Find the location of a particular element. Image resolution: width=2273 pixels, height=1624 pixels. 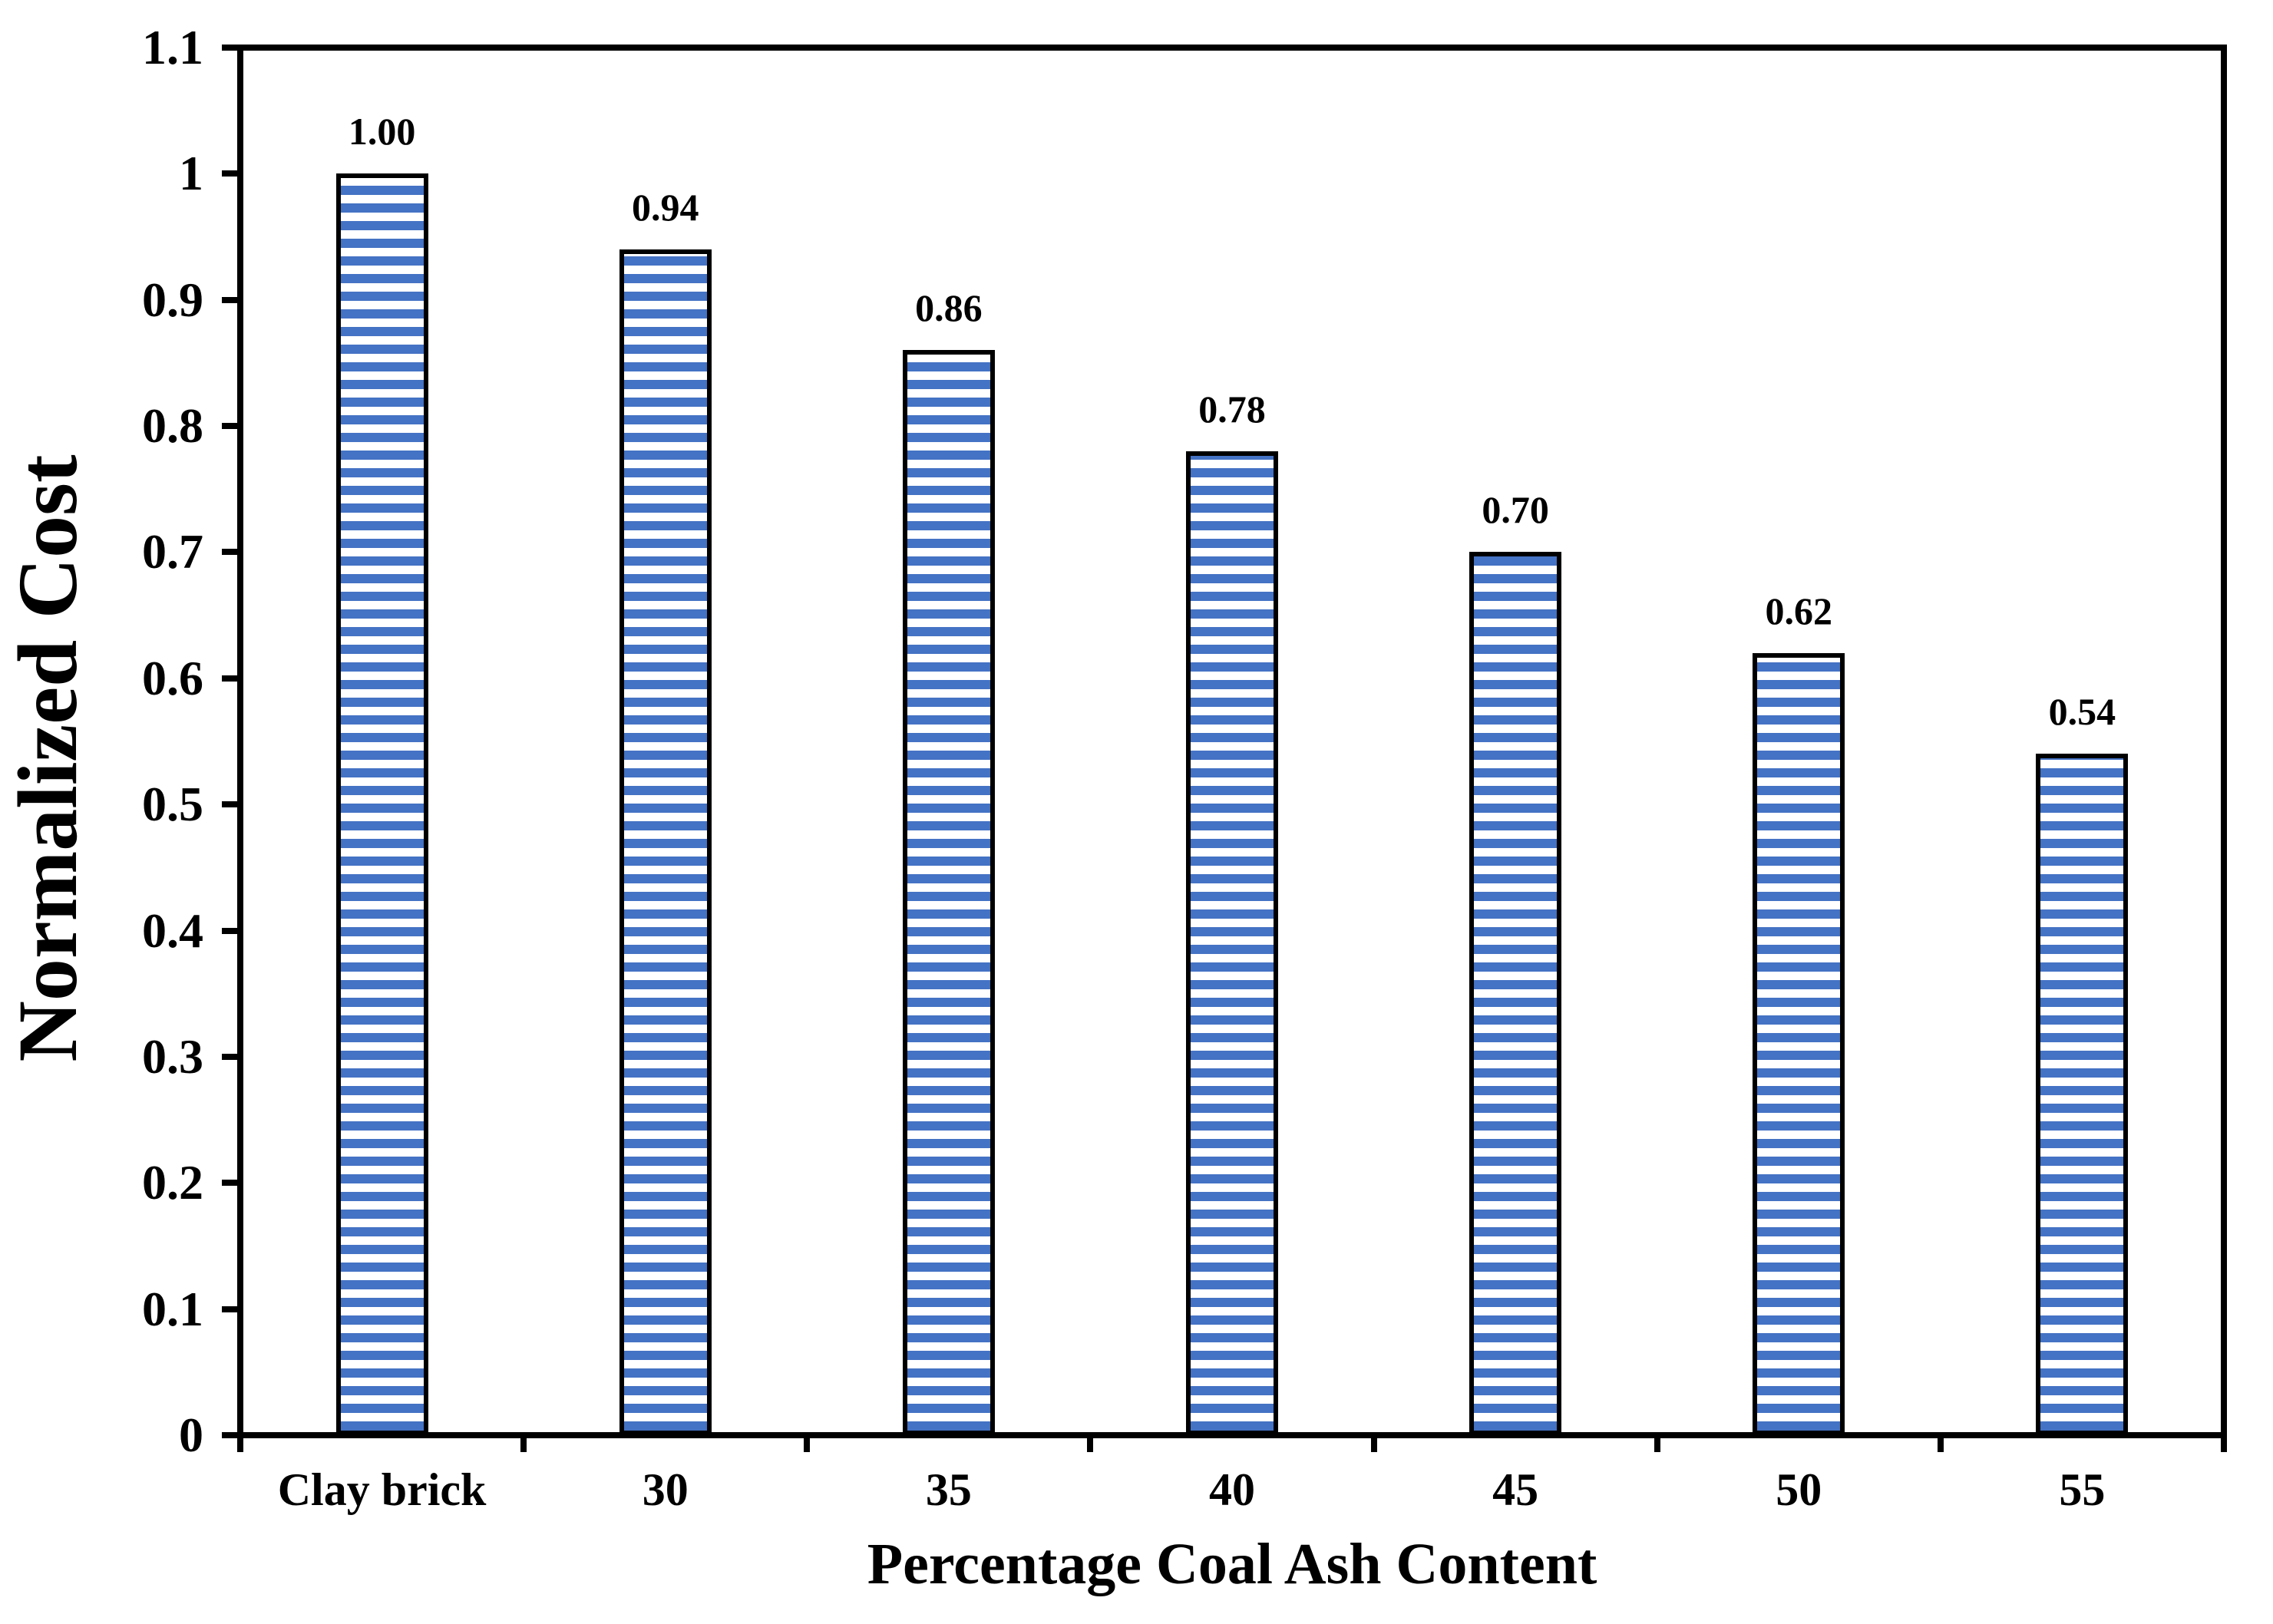

y-tick-label: 0 is located at coordinates (191, 1435).